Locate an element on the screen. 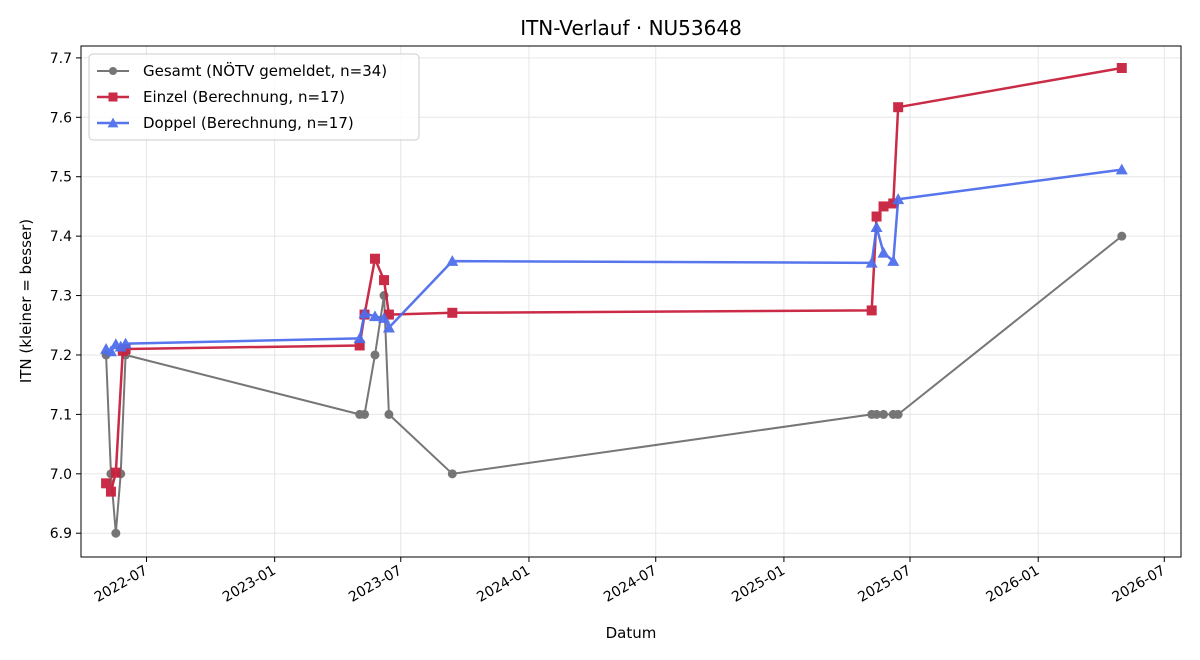  y-tick-label: 7.0 is located at coordinates (61, 475).